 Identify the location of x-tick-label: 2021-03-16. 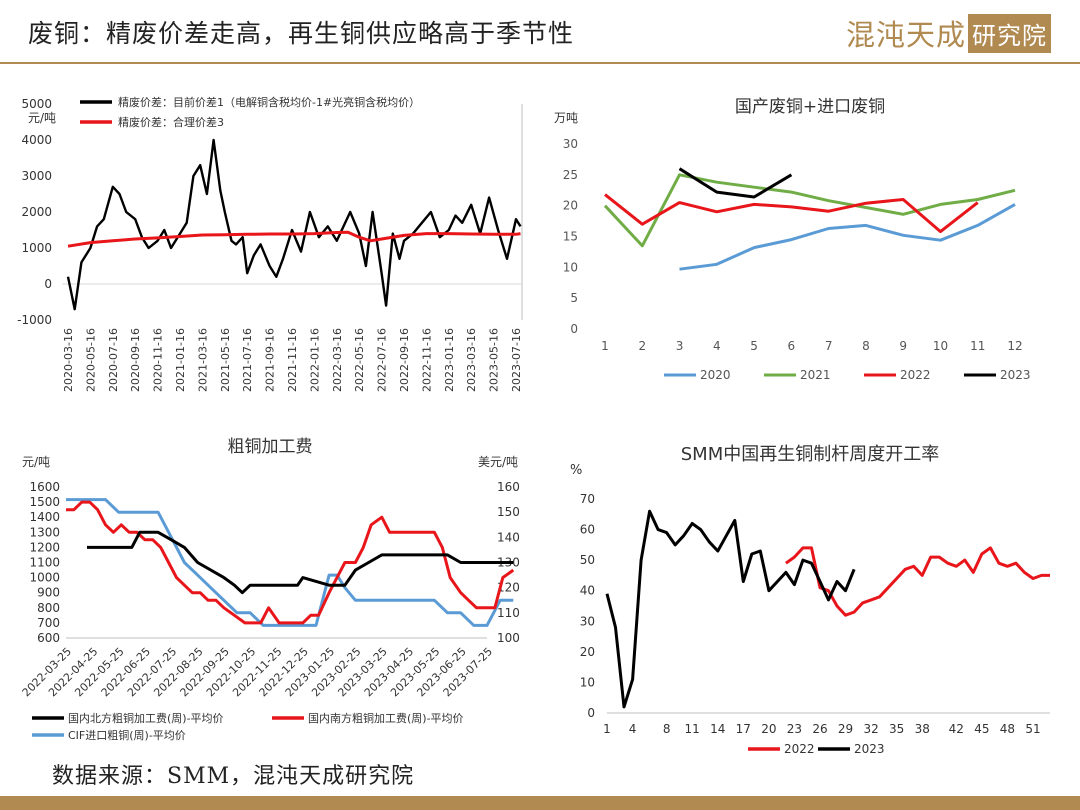
(202, 360).